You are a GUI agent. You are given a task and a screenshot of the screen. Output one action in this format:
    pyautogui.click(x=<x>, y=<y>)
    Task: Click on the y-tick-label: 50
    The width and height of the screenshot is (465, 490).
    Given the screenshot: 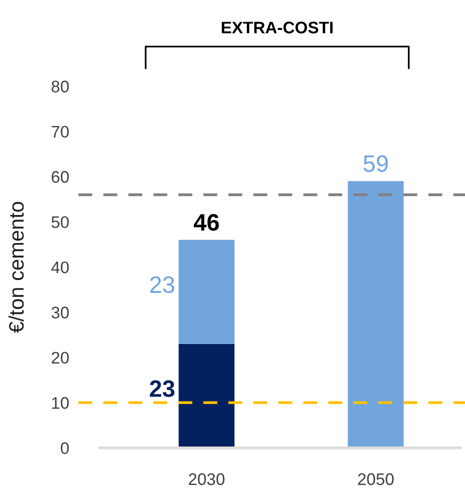 What is the action you would take?
    pyautogui.click(x=60, y=222)
    